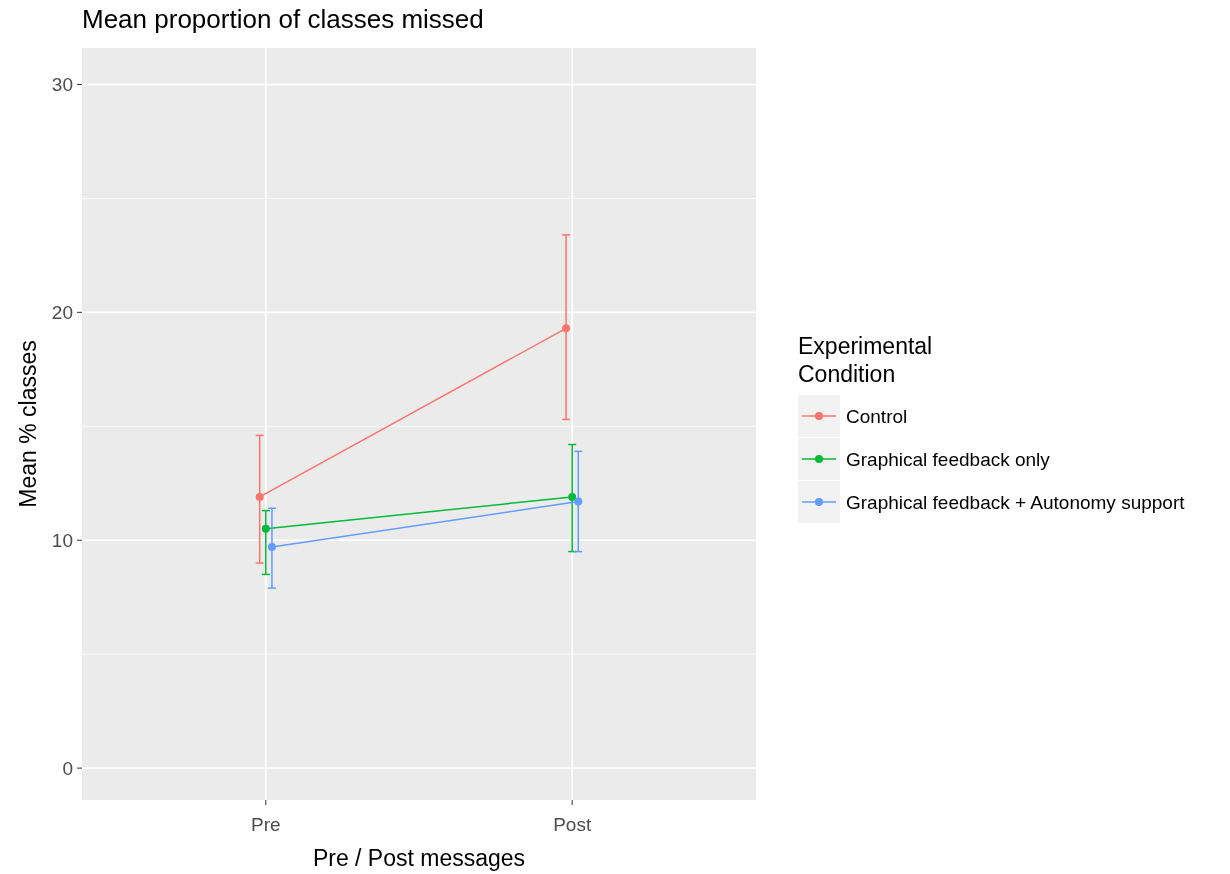  I want to click on legend-label: Graphical feedback only, so click(948, 459).